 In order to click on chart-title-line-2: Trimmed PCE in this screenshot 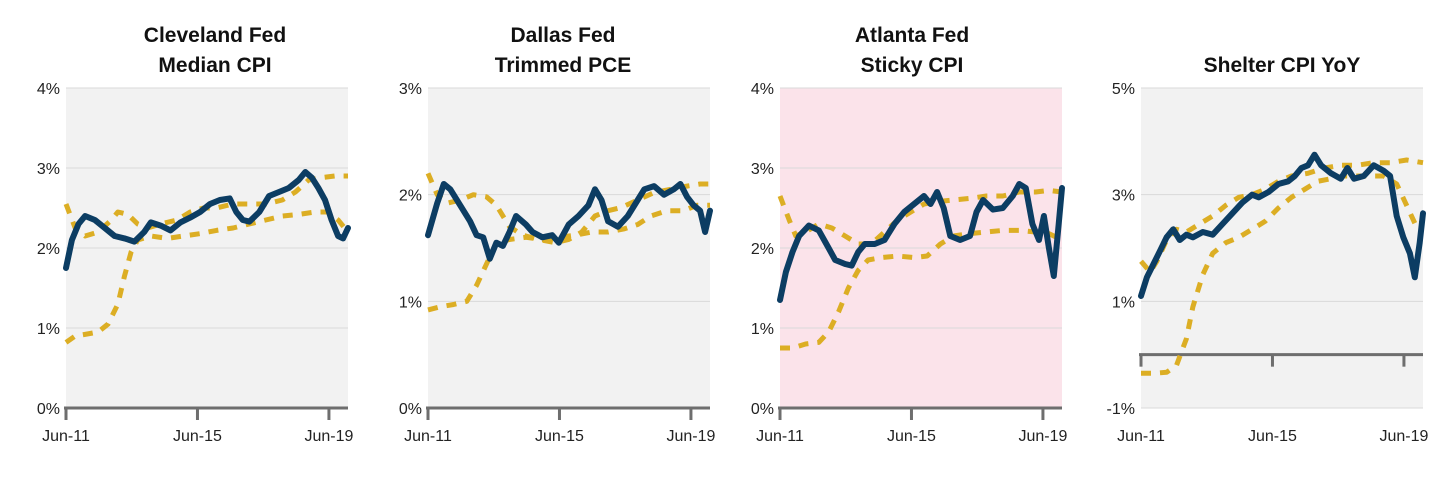, I will do `click(563, 65)`.